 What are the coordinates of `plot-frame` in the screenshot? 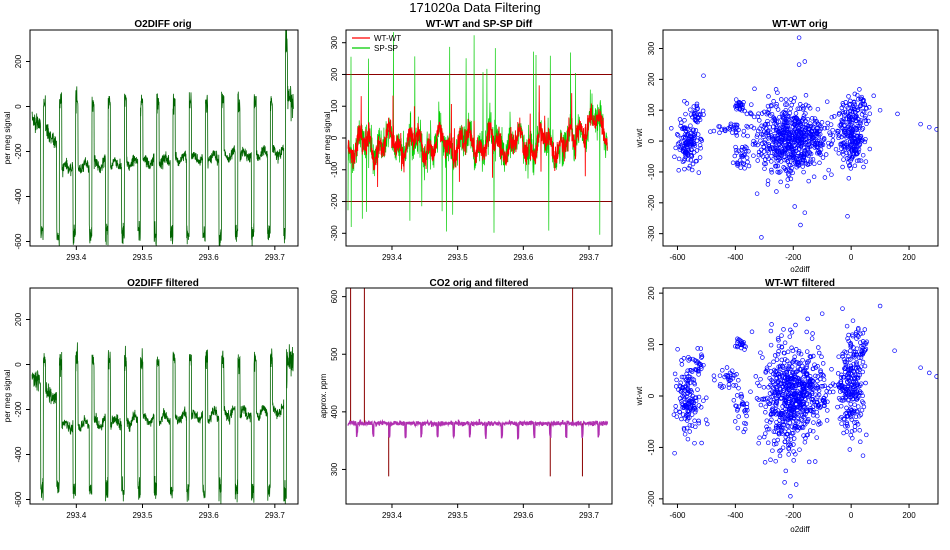 It's located at (800, 138).